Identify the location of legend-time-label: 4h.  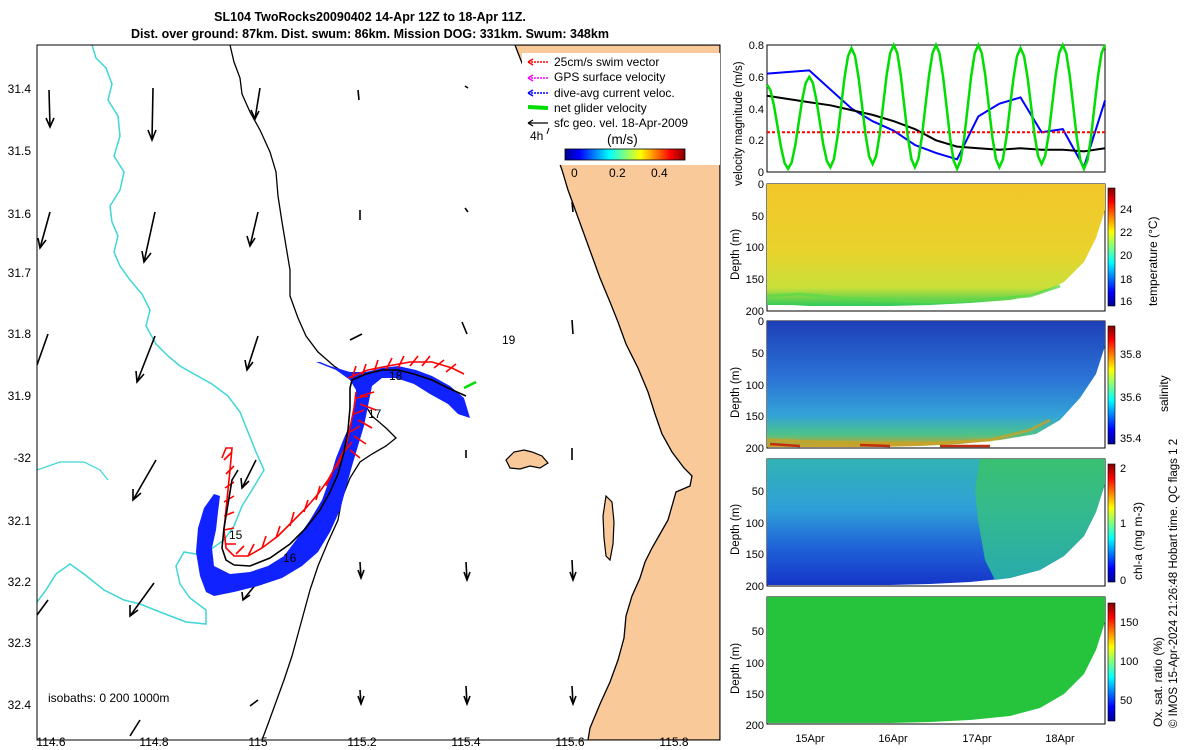
(536, 136).